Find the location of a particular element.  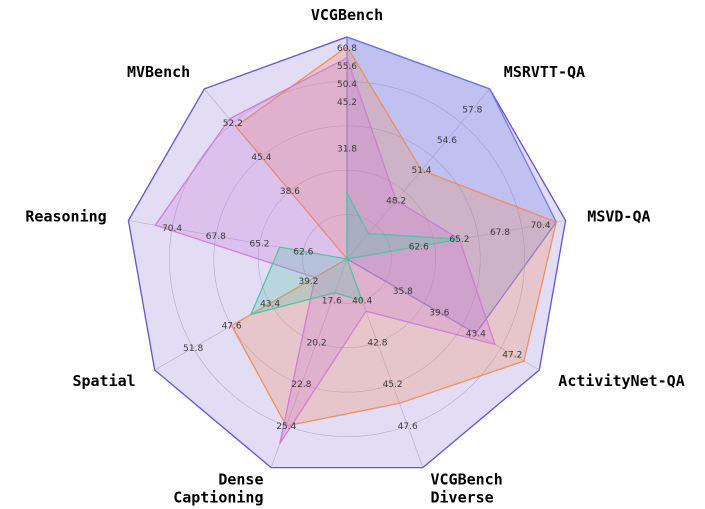

axis-label: Spatial is located at coordinates (103, 381).